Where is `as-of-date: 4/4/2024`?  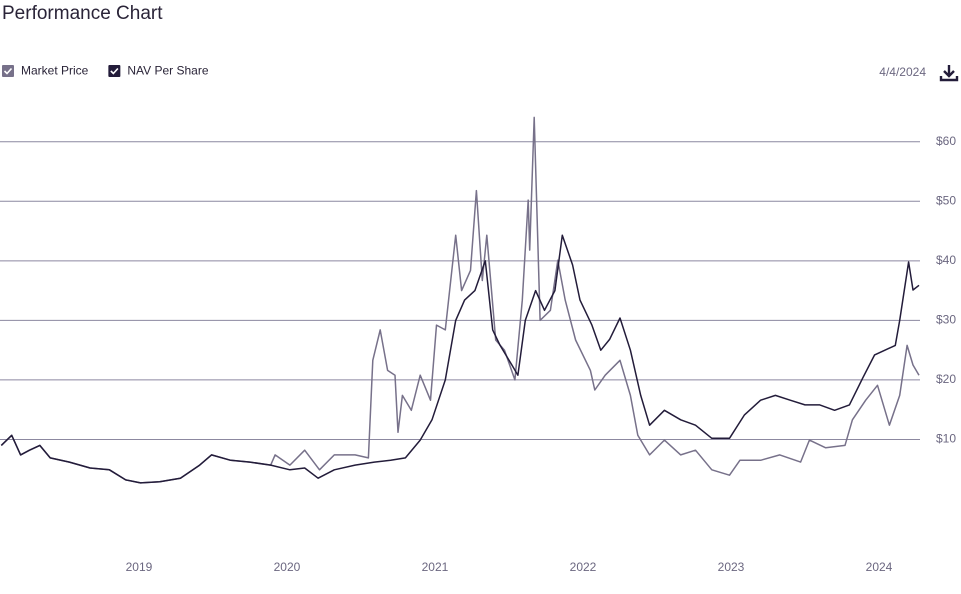 as-of-date: 4/4/2024 is located at coordinates (902, 72).